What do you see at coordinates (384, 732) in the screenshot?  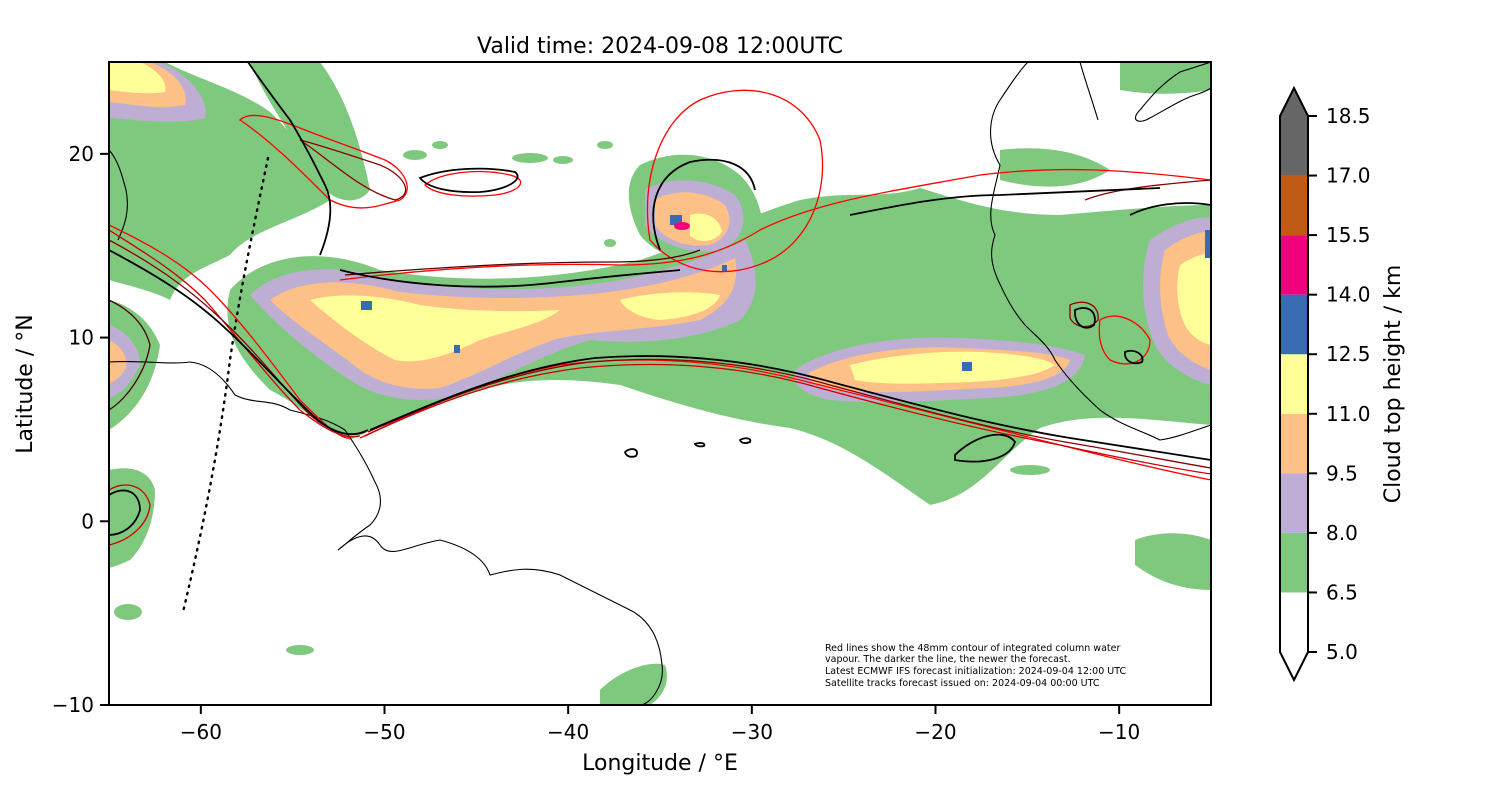 I see `x-tick-label: −50` at bounding box center [384, 732].